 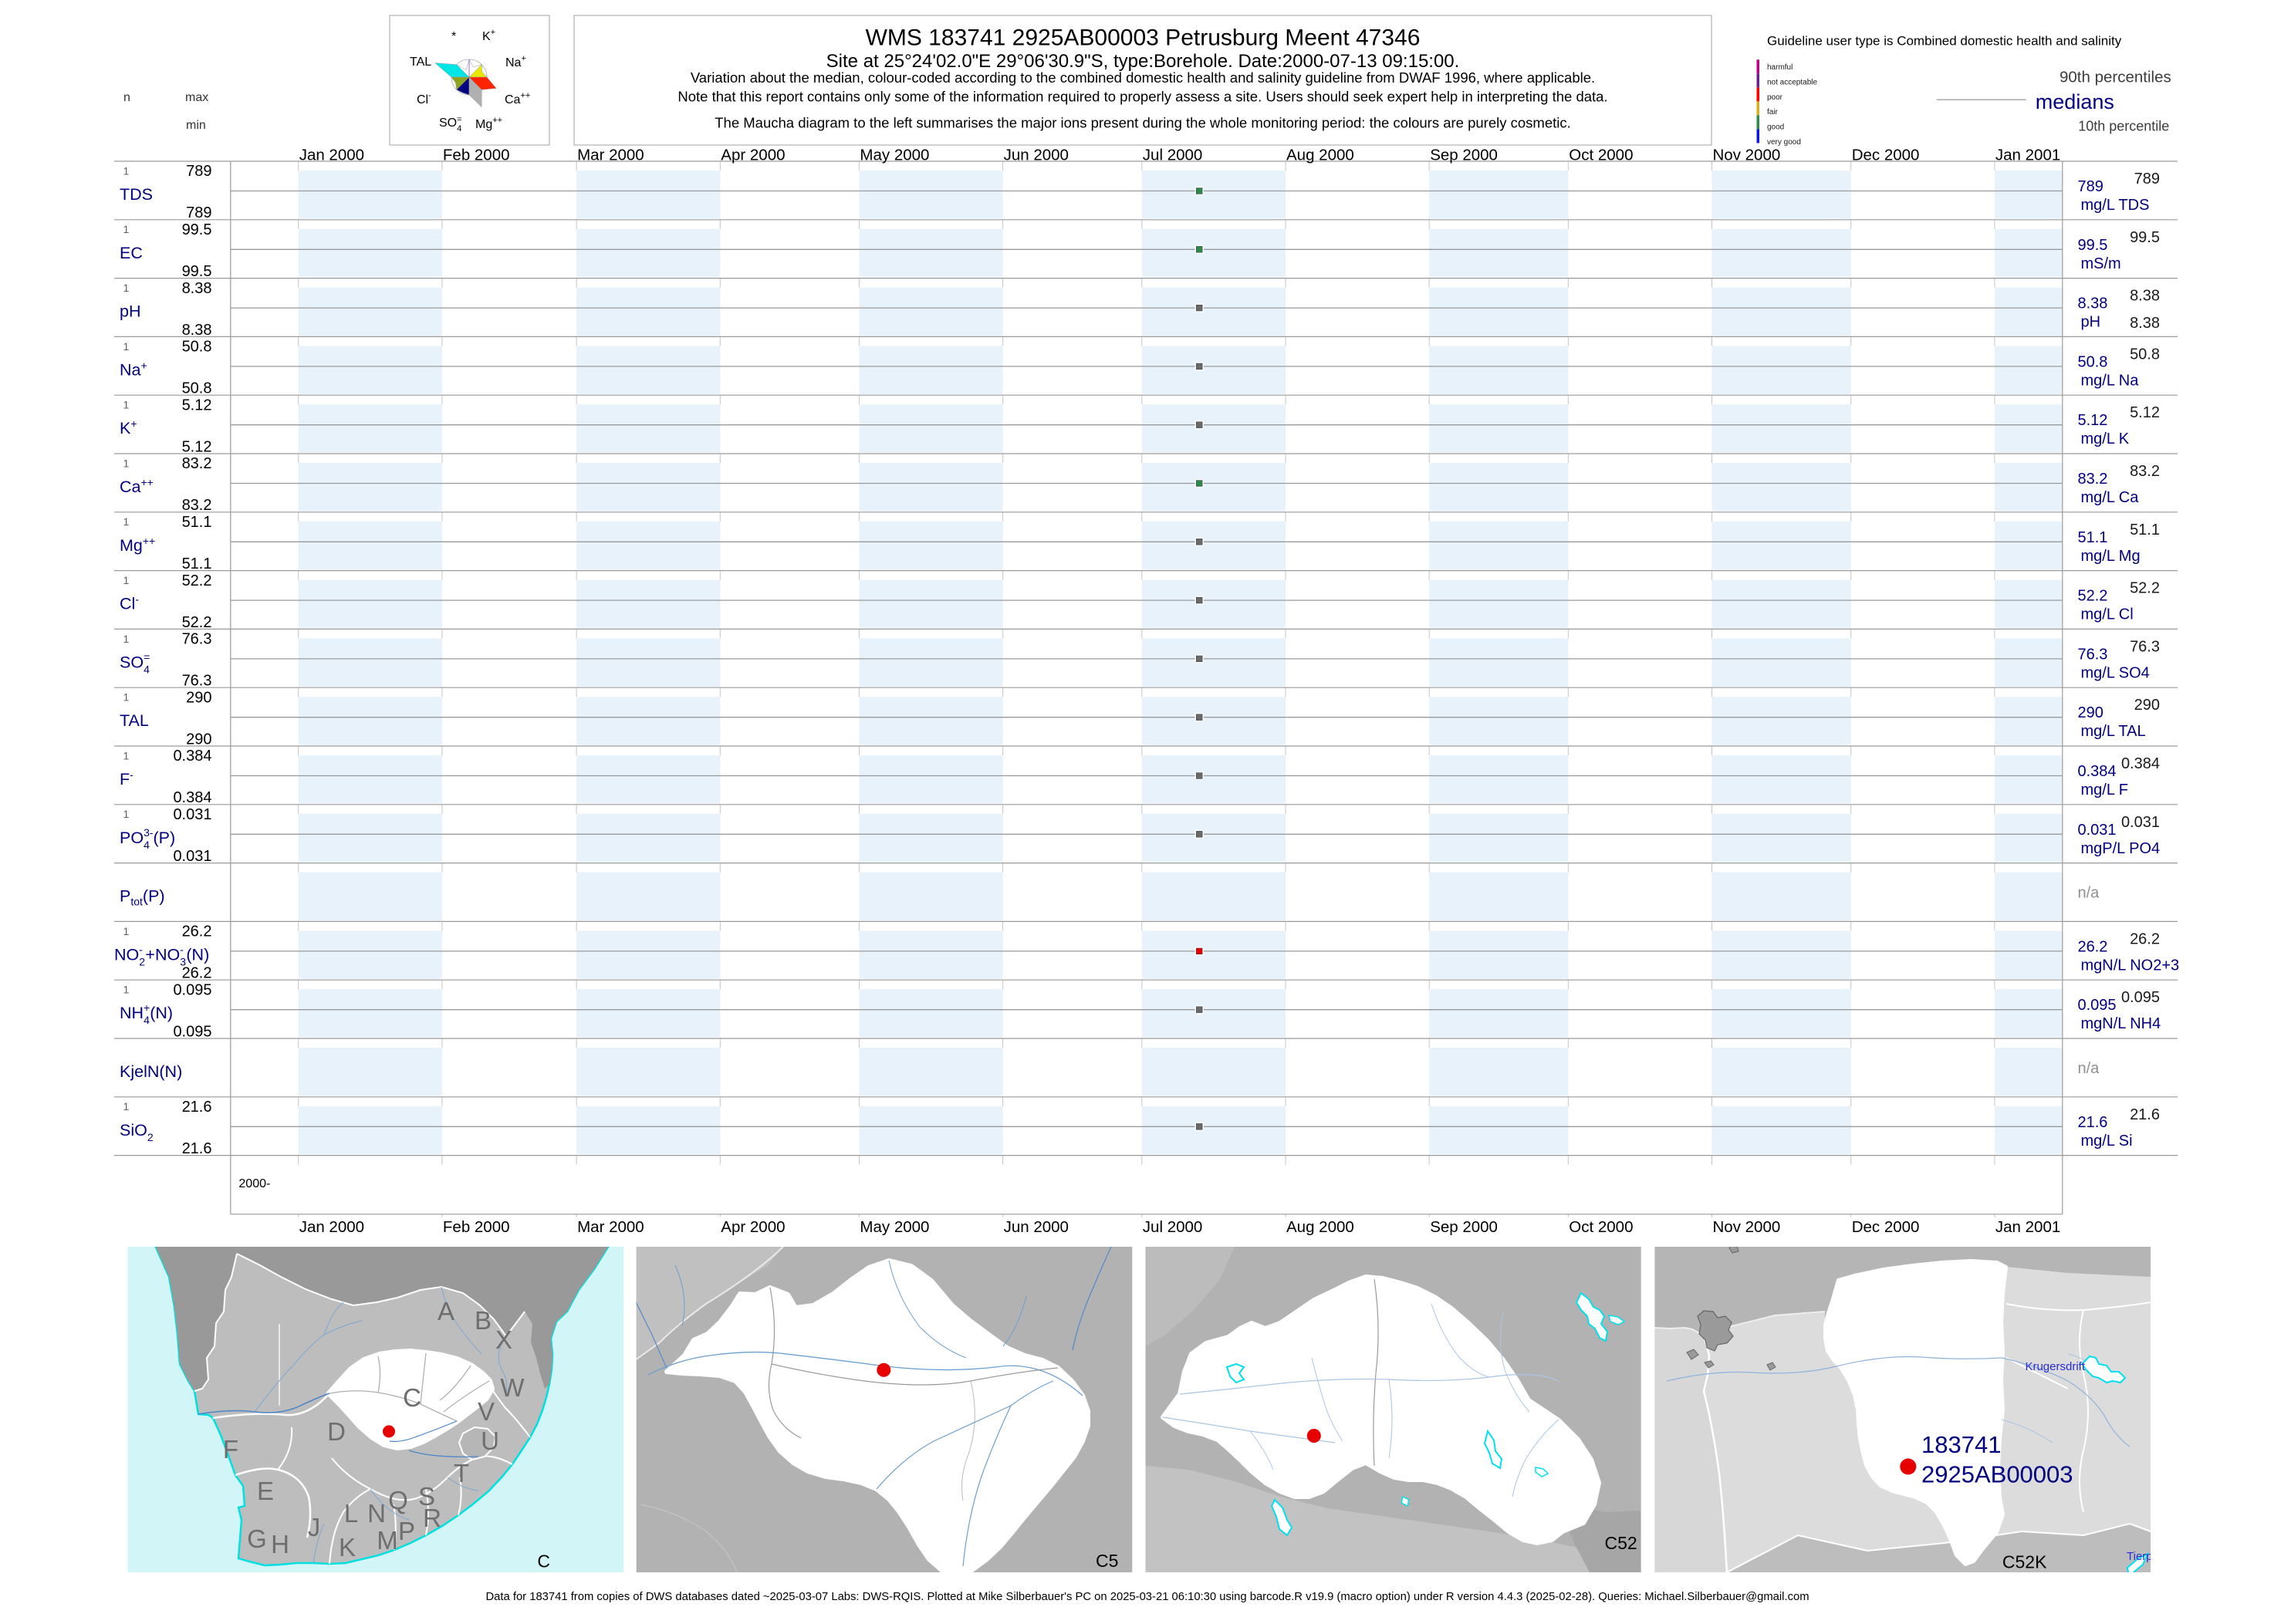 I want to click on svg-text: fair, so click(x=1773, y=112).